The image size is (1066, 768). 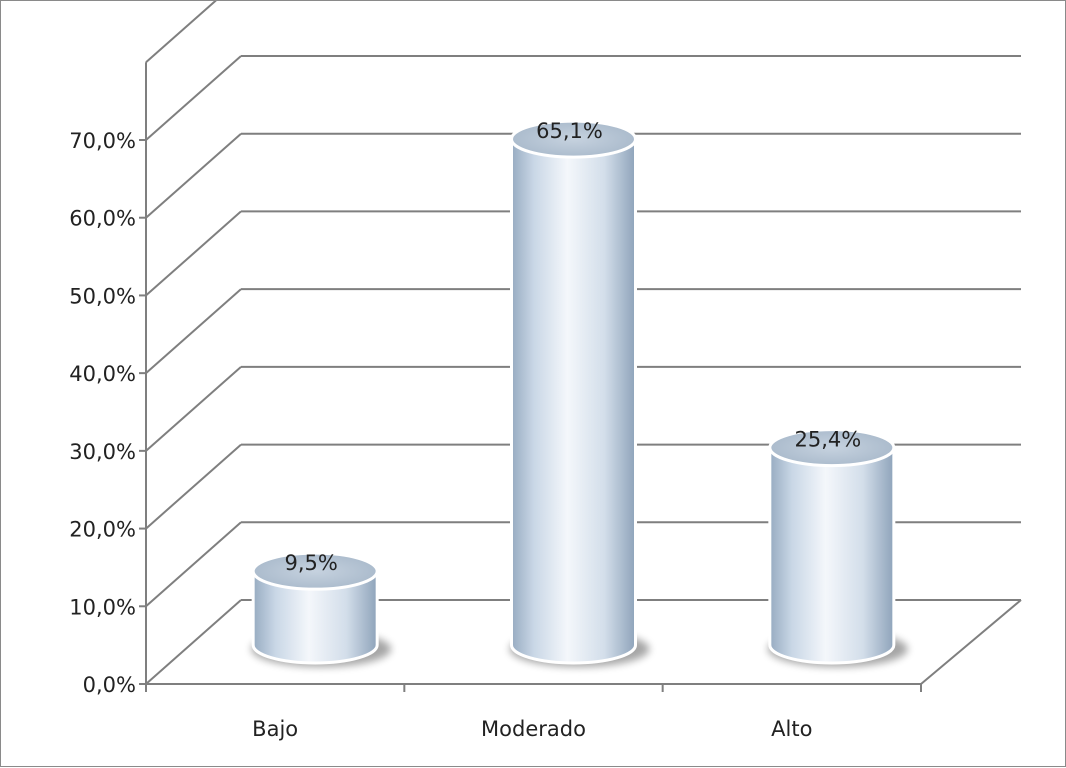 I want to click on bar-alto, so click(x=837, y=547).